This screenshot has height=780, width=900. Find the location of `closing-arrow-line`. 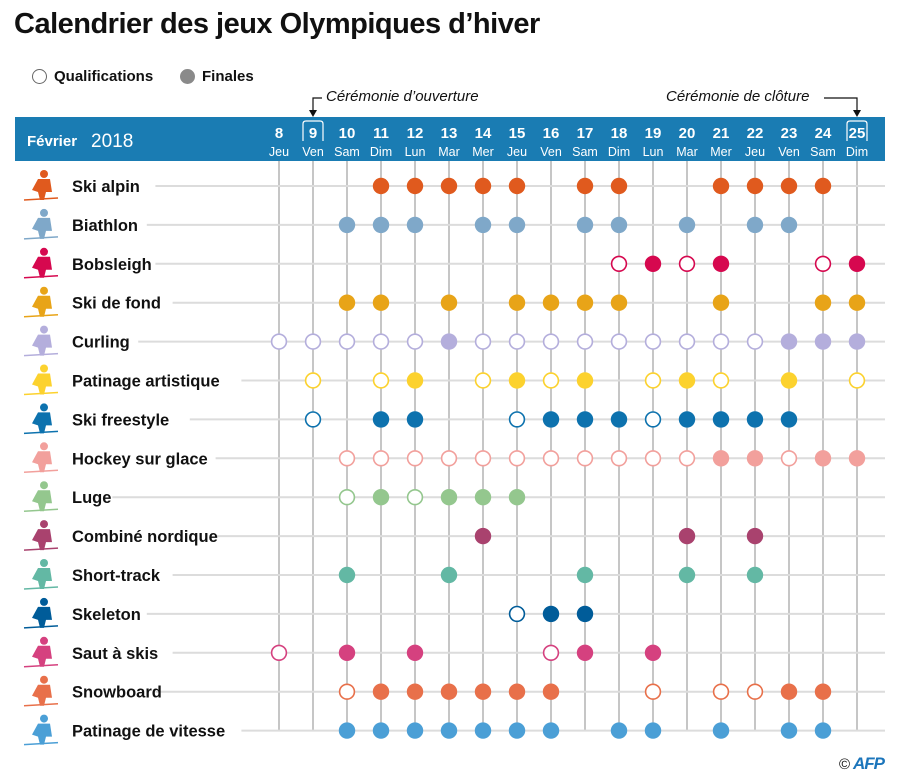

closing-arrow-line is located at coordinates (841, 104).